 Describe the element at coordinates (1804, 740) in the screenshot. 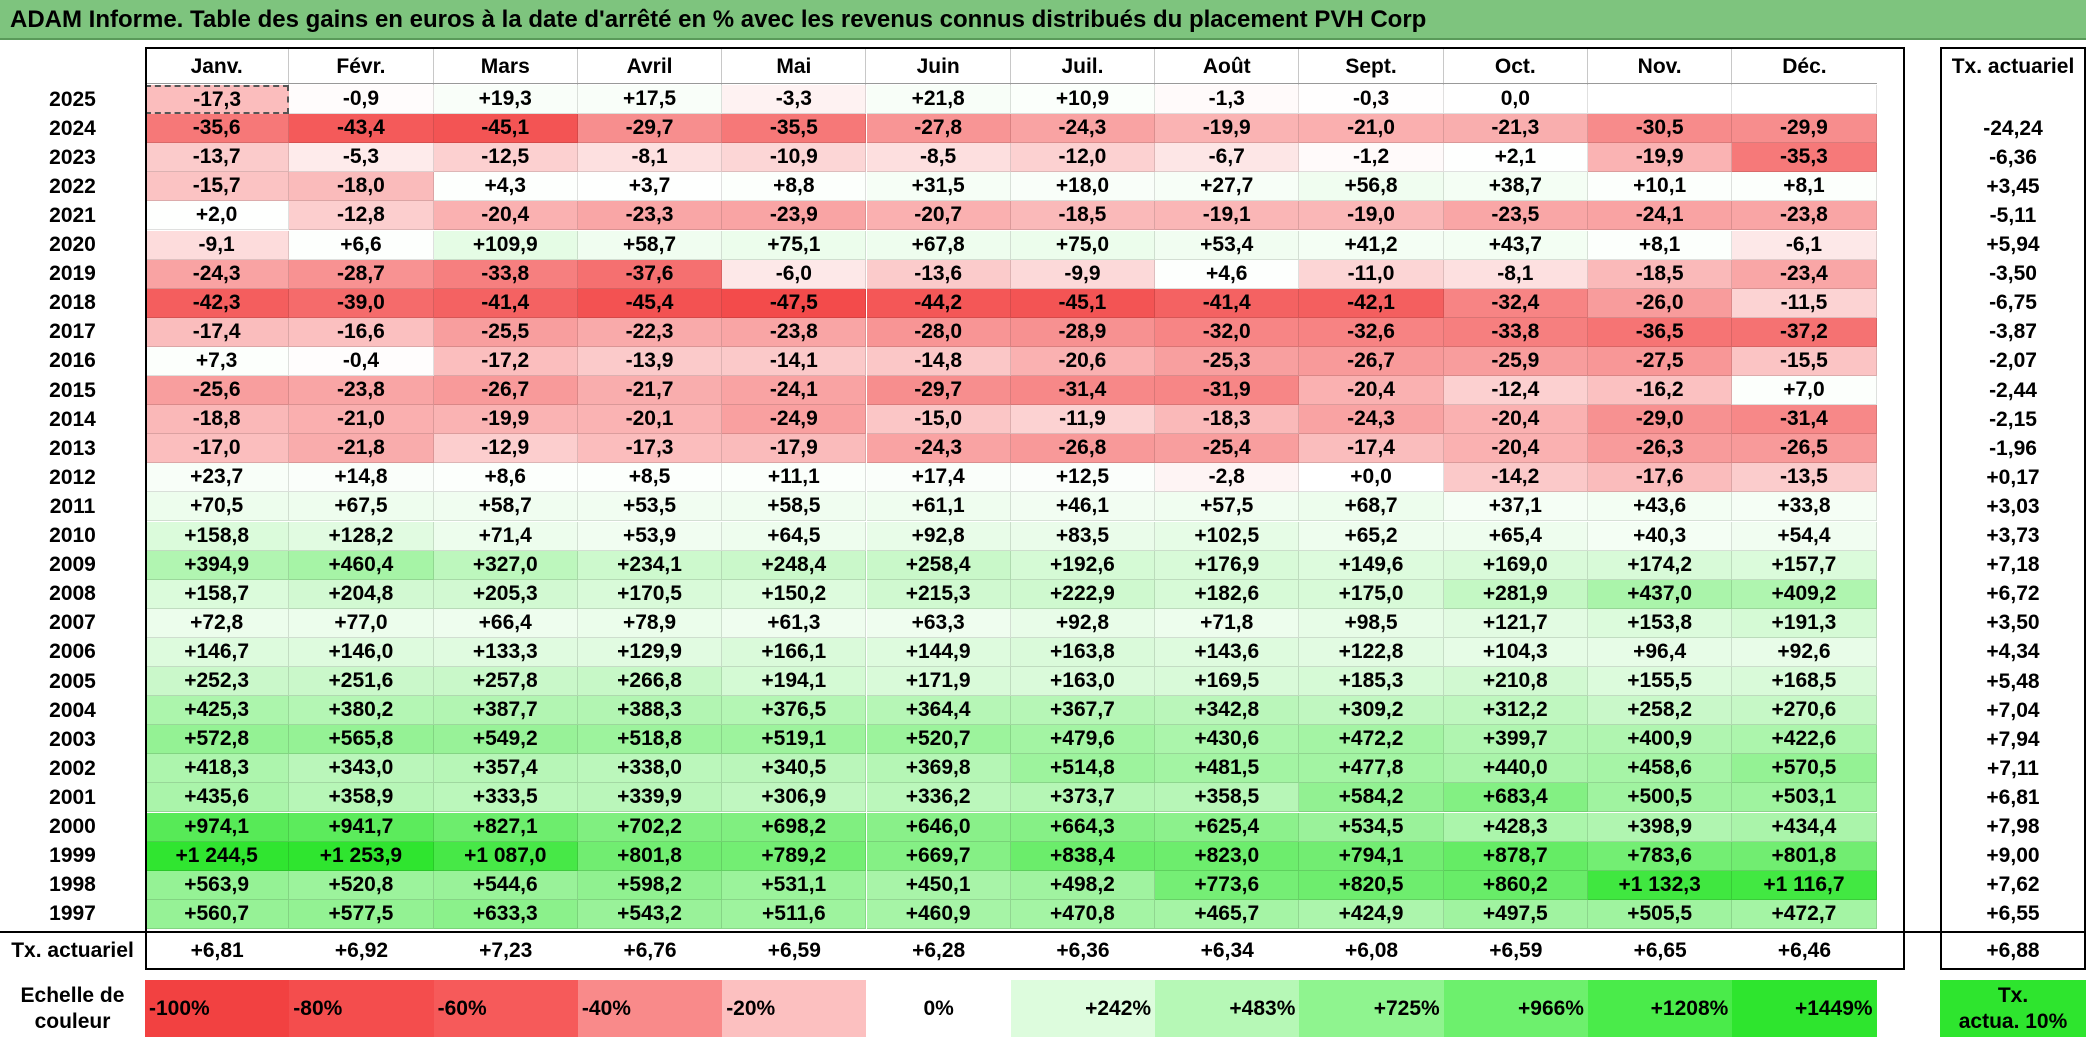

I see `gain-cell: +422,6` at that location.